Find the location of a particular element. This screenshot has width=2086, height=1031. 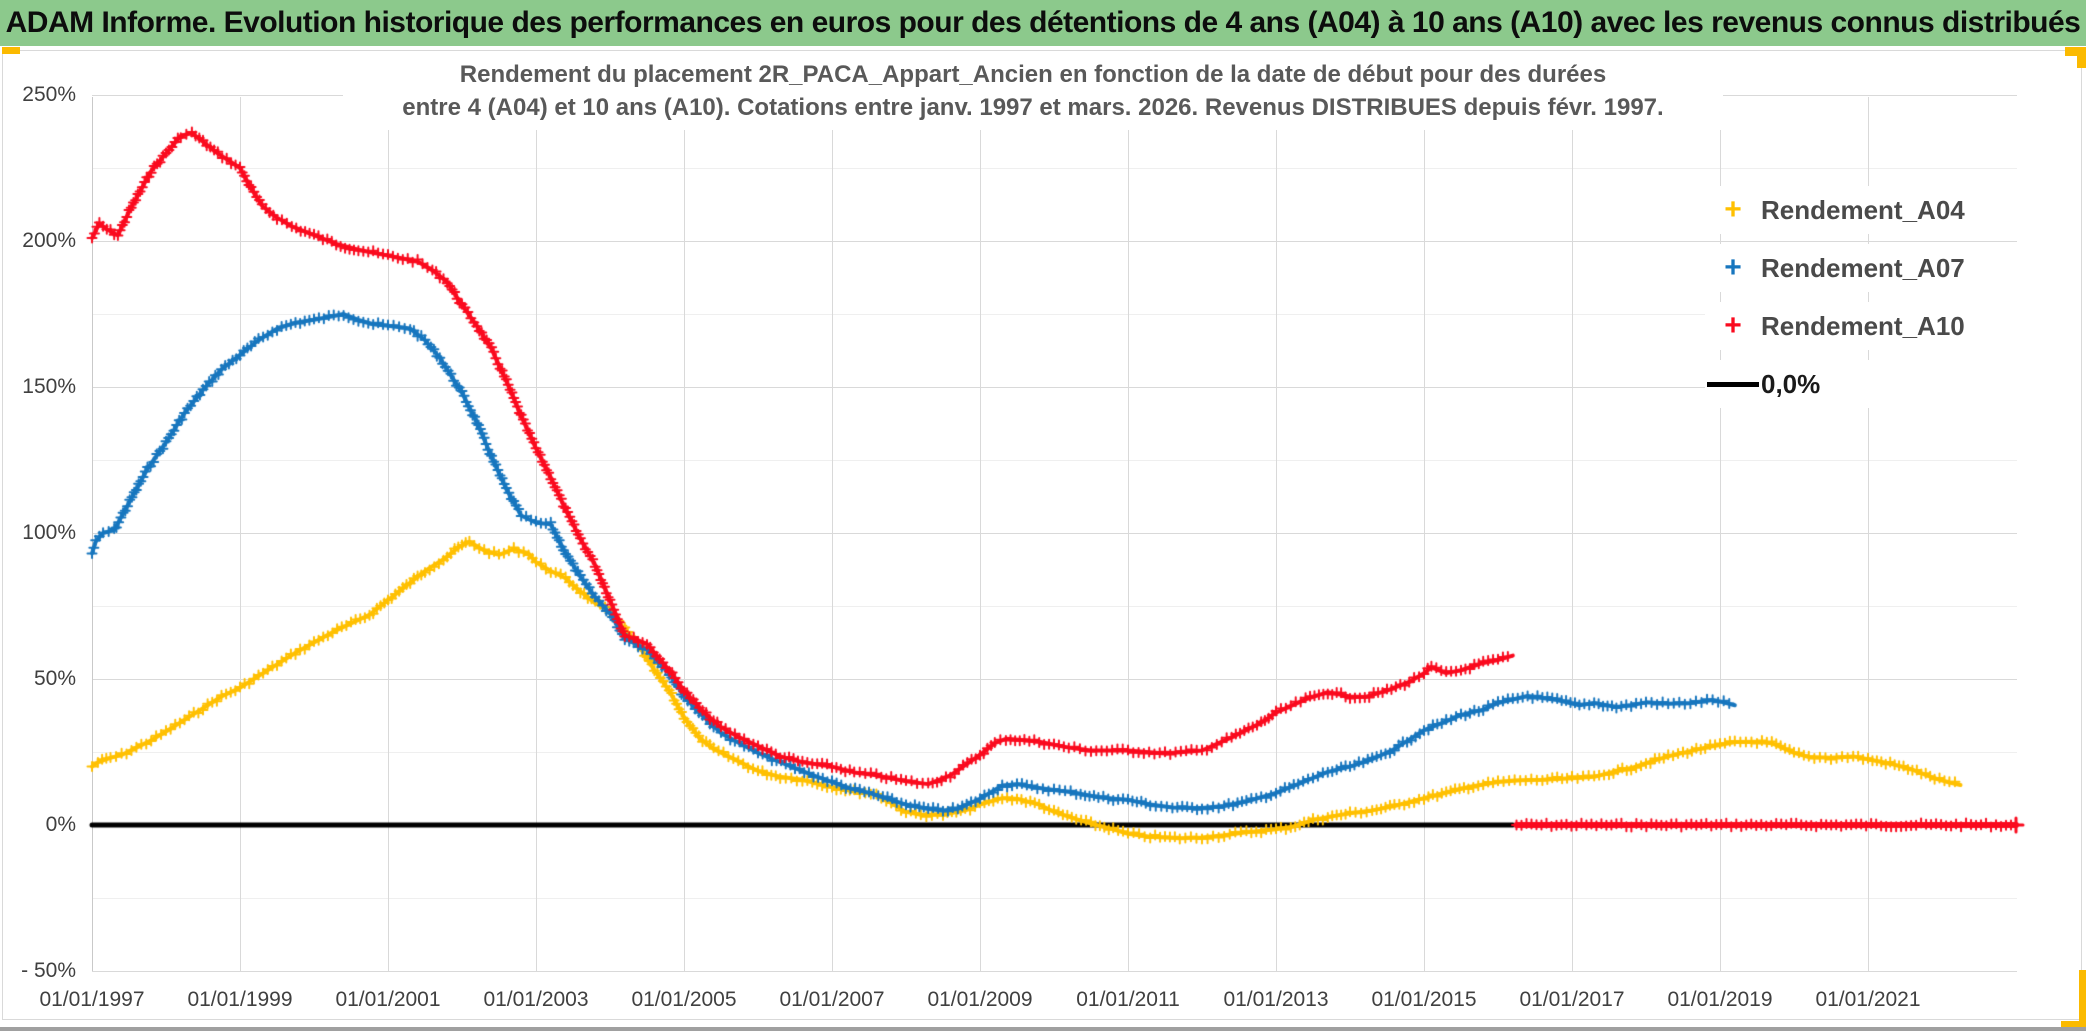

legend-item-rendement-a10: + Rendement_A10 is located at coordinates (1867, 326).